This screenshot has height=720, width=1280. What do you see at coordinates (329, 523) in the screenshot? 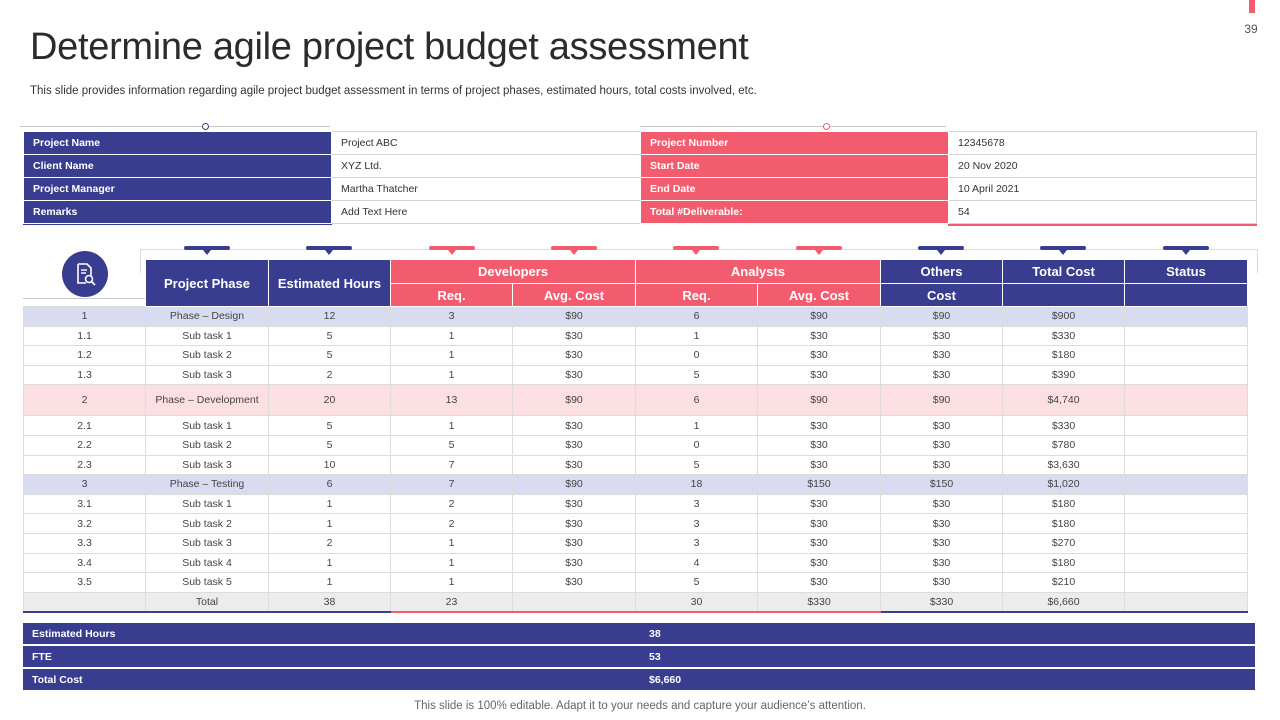
I see `cell-estimated-hours: 1` at bounding box center [329, 523].